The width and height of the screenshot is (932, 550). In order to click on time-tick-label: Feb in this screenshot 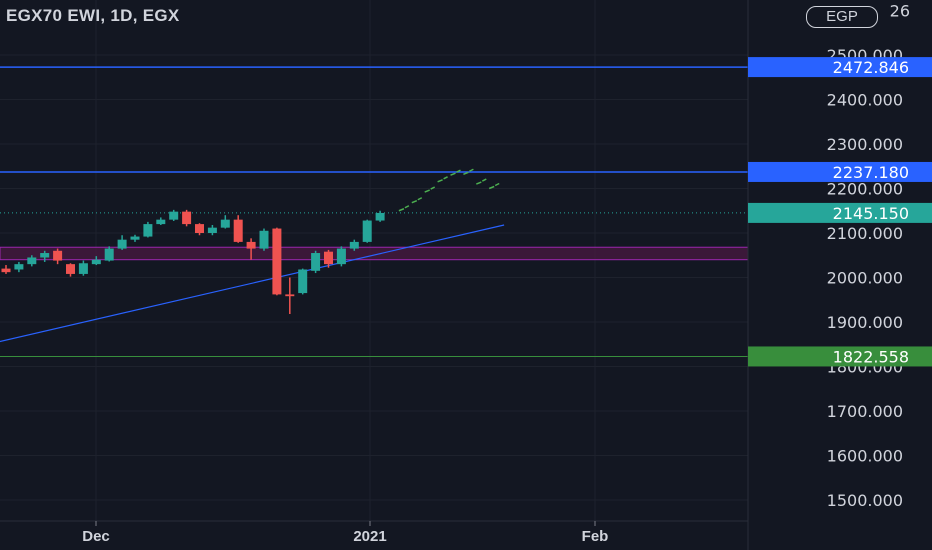, I will do `click(595, 536)`.